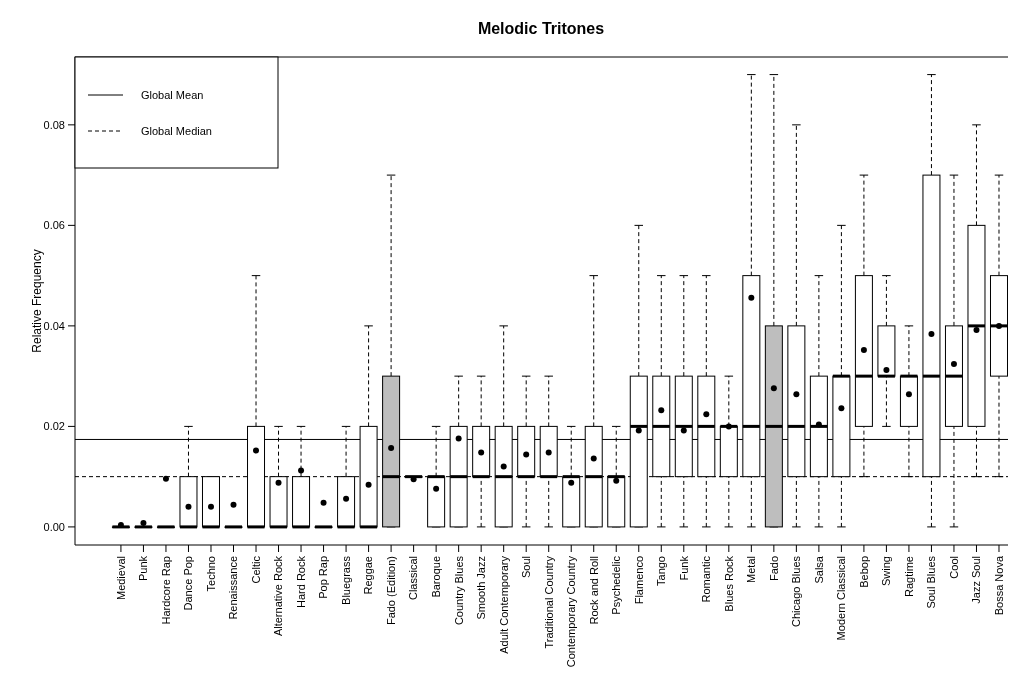  I want to click on x-tick-label: Hardcore Rap, so click(165, 590).